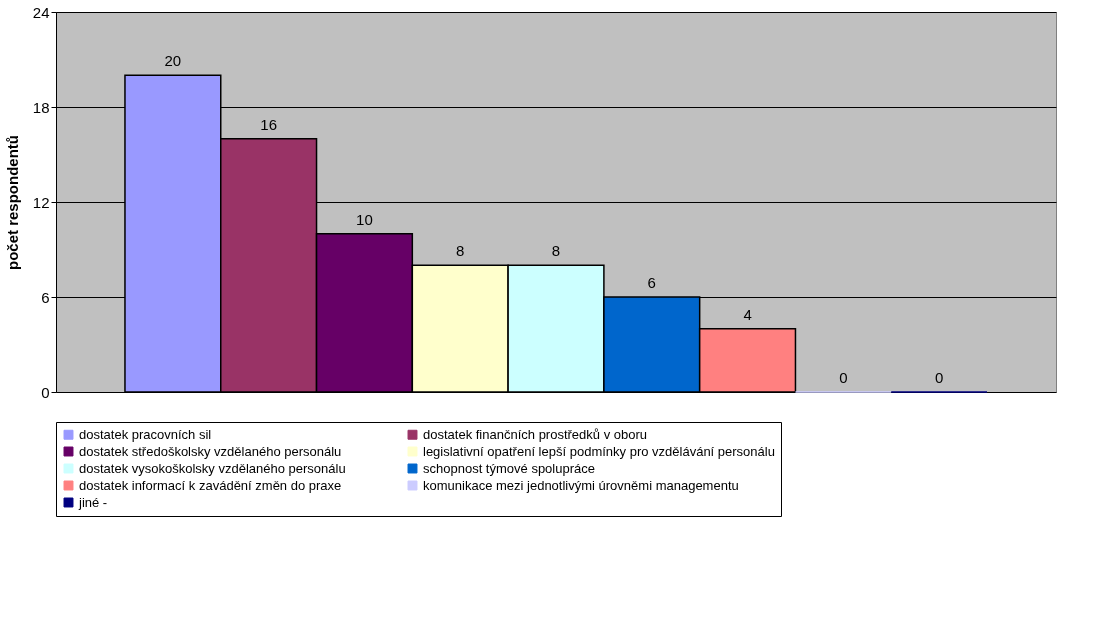 The image size is (1104, 631). What do you see at coordinates (41, 107) in the screenshot?
I see `y-tick-label: 18` at bounding box center [41, 107].